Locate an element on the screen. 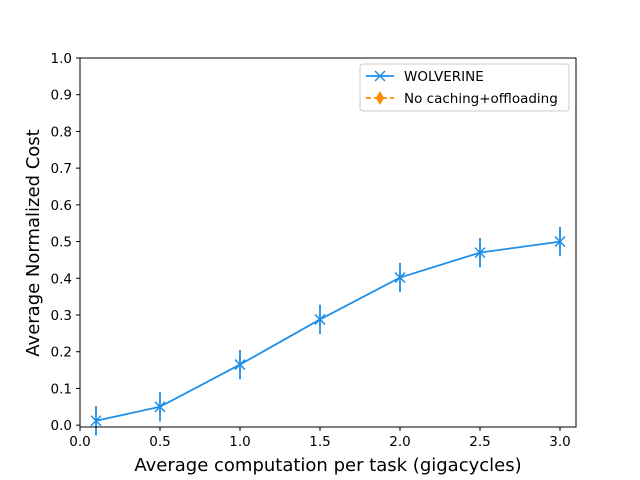  x-tick-label: 1.5 is located at coordinates (319, 442).